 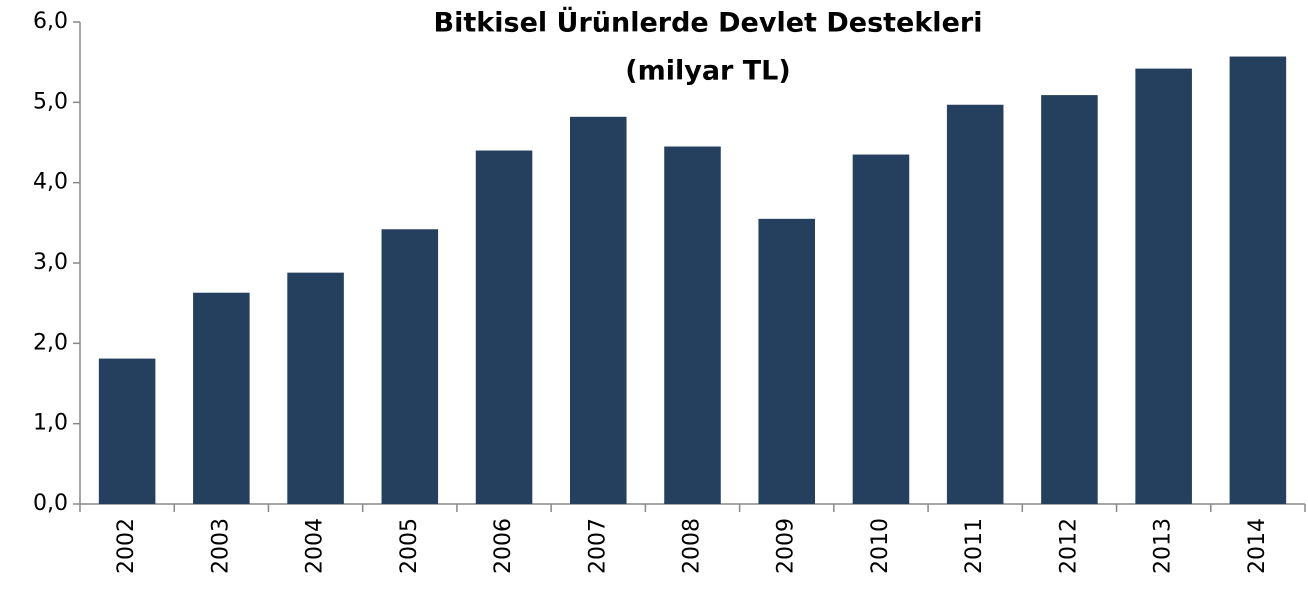 I want to click on y-tick-label: 6,0, so click(x=50, y=21).